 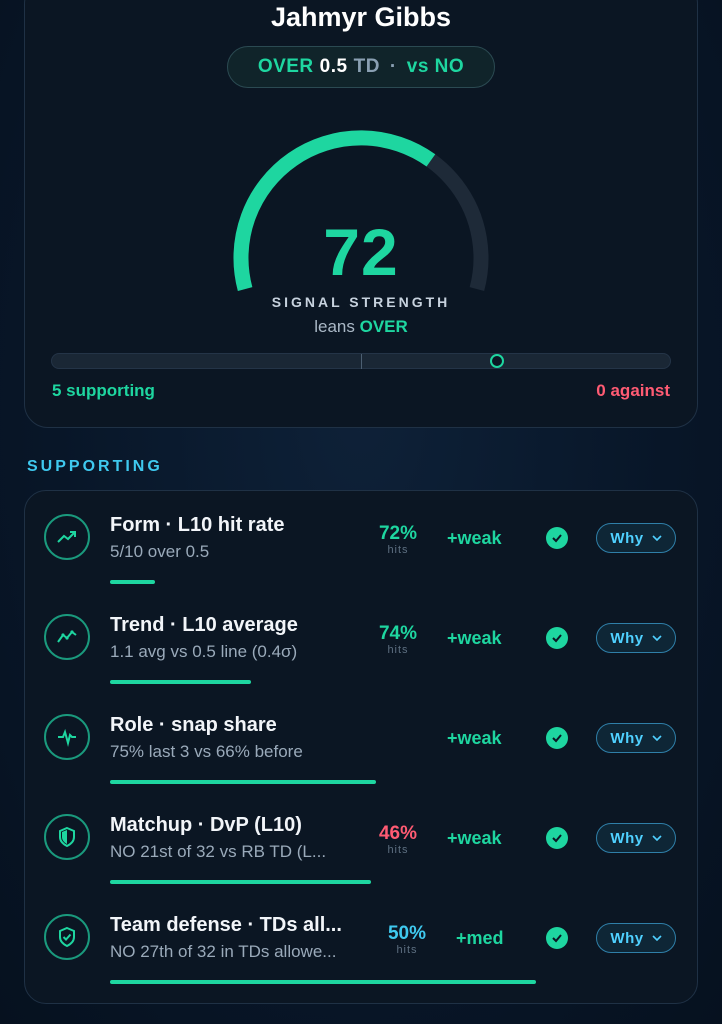 What do you see at coordinates (285, 66) in the screenshot?
I see `prop-side: OVER` at bounding box center [285, 66].